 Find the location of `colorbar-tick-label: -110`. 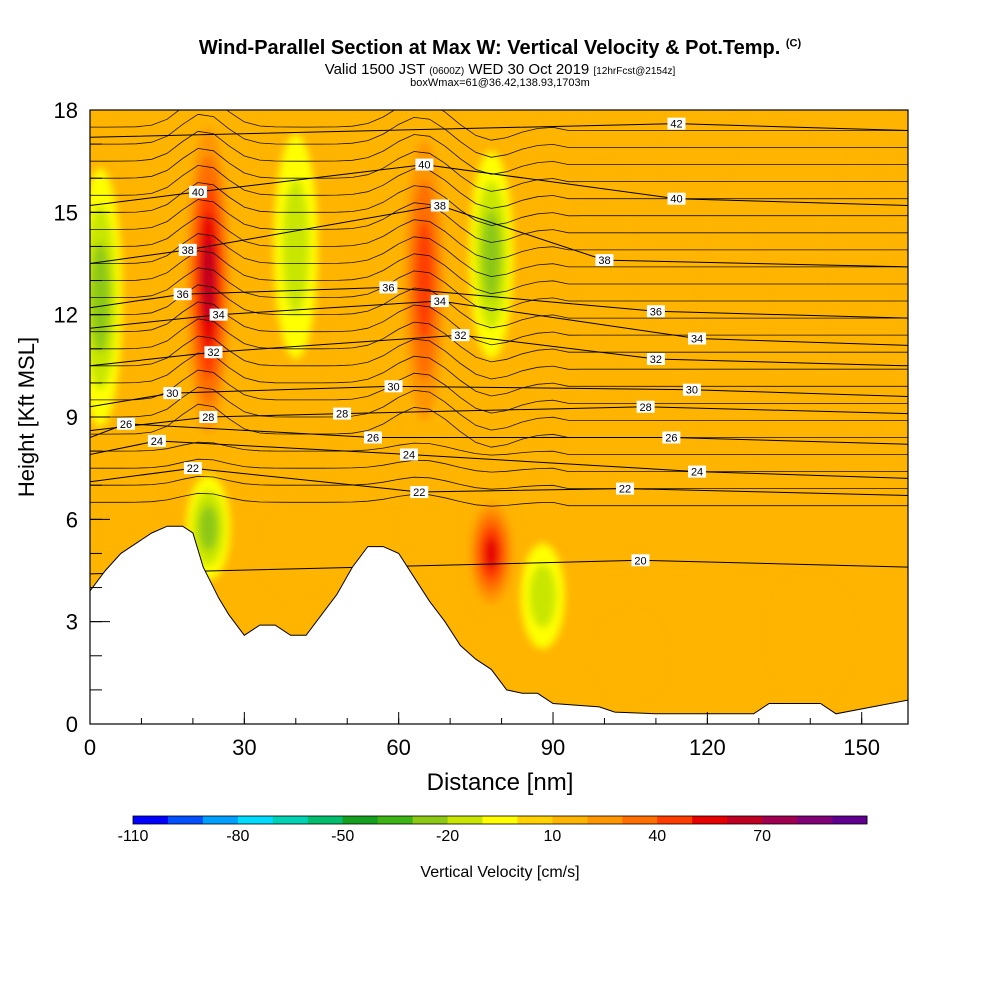

colorbar-tick-label: -110 is located at coordinates (133, 836).